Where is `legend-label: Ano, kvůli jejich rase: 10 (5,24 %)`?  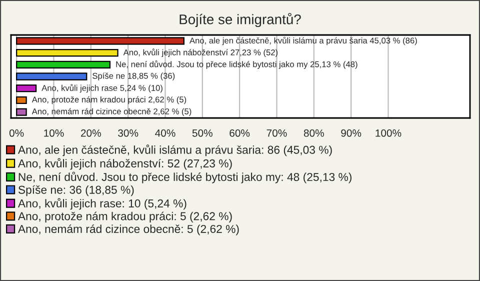 legend-label: Ano, kvůli jejich rase: 10 (5,24 %) is located at coordinates (102, 204).